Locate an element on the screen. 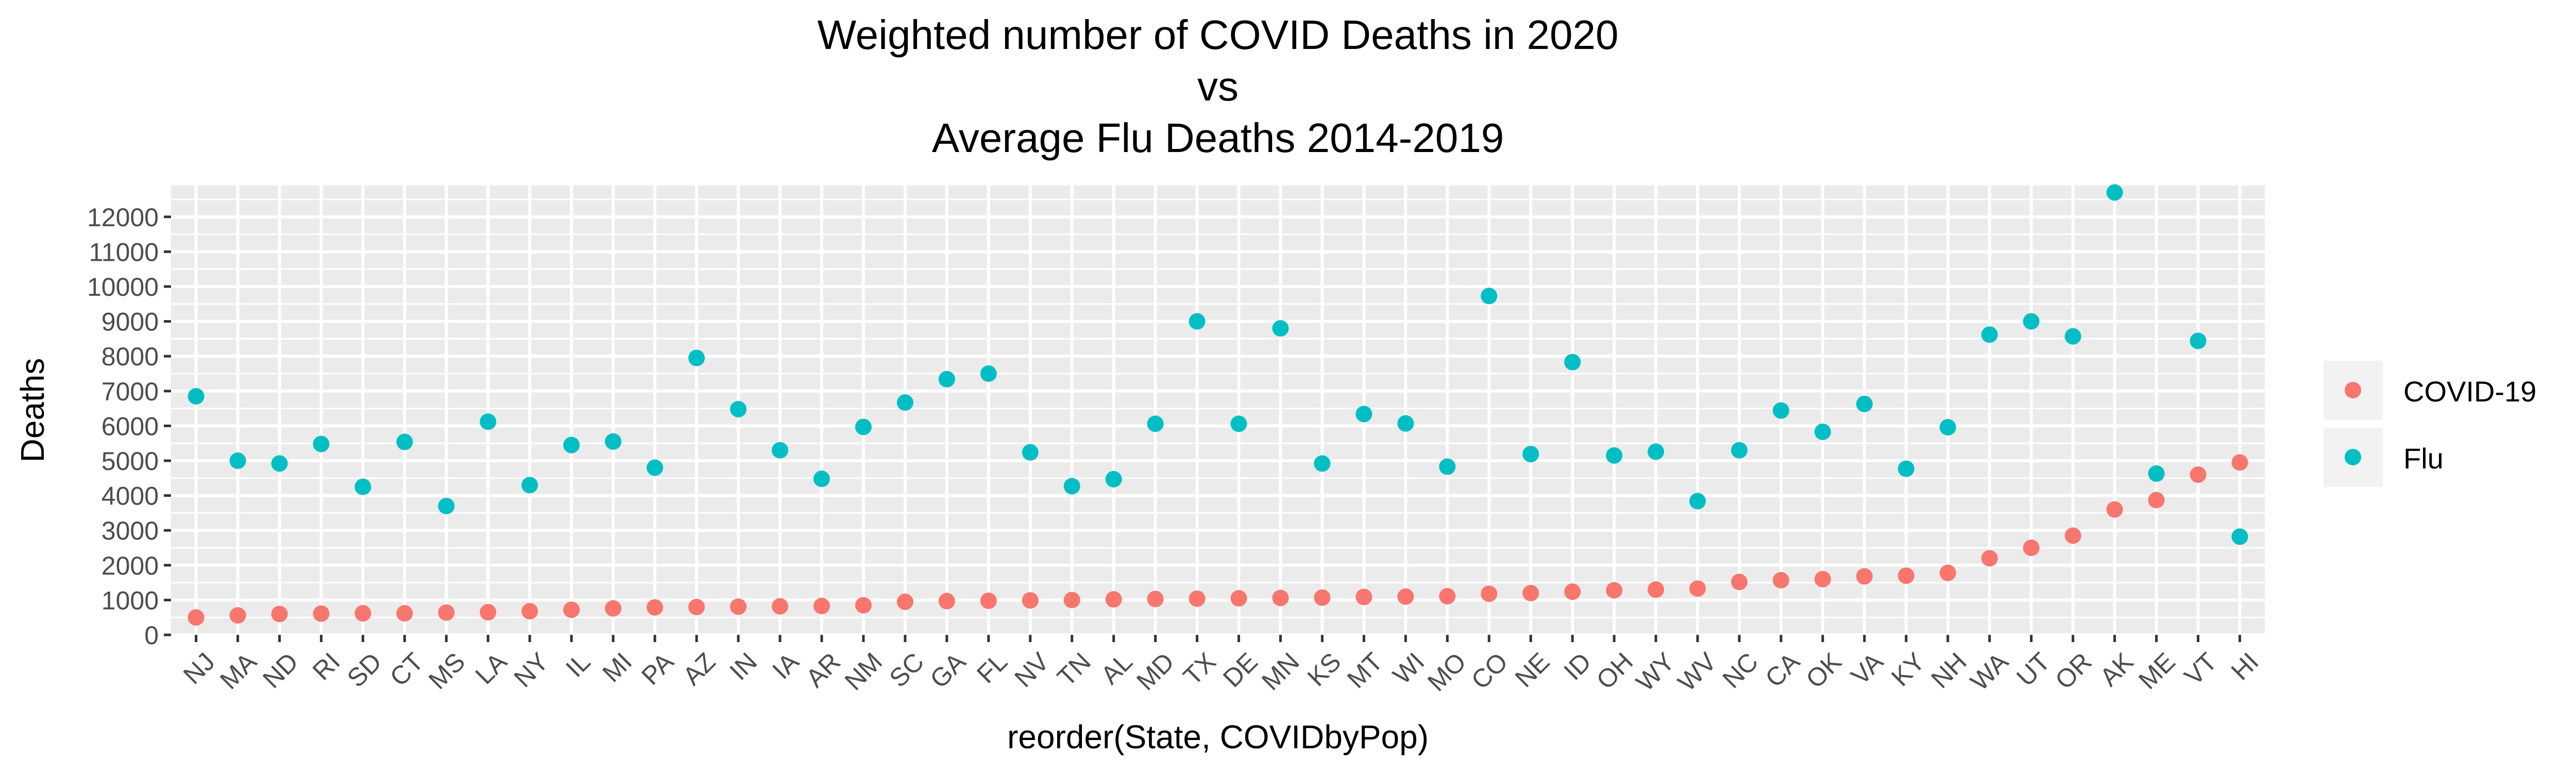 This screenshot has height=773, width=2576. x-tick-label: MD is located at coordinates (1155, 671).